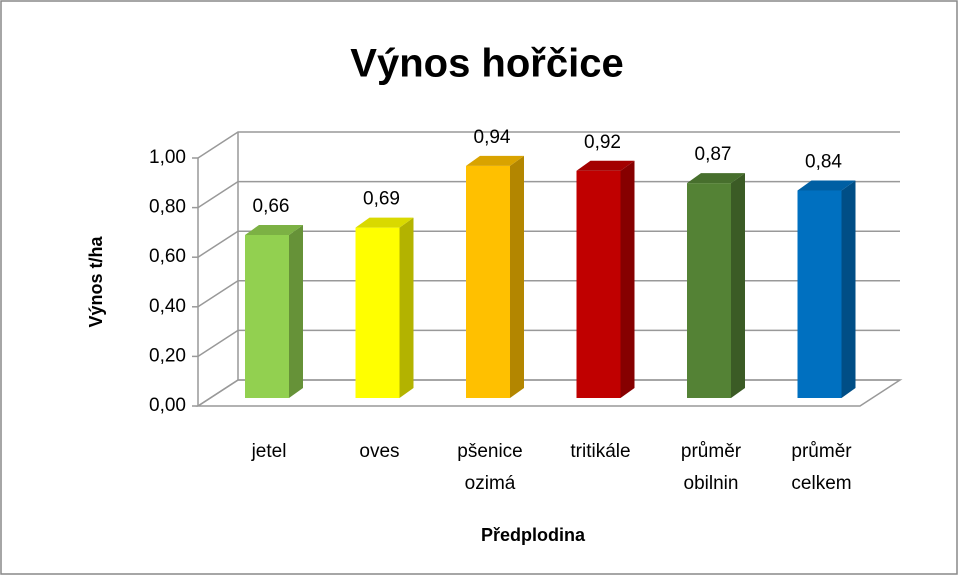 The width and height of the screenshot is (960, 577). What do you see at coordinates (600, 451) in the screenshot?
I see `x-tick-label: tritikále` at bounding box center [600, 451].